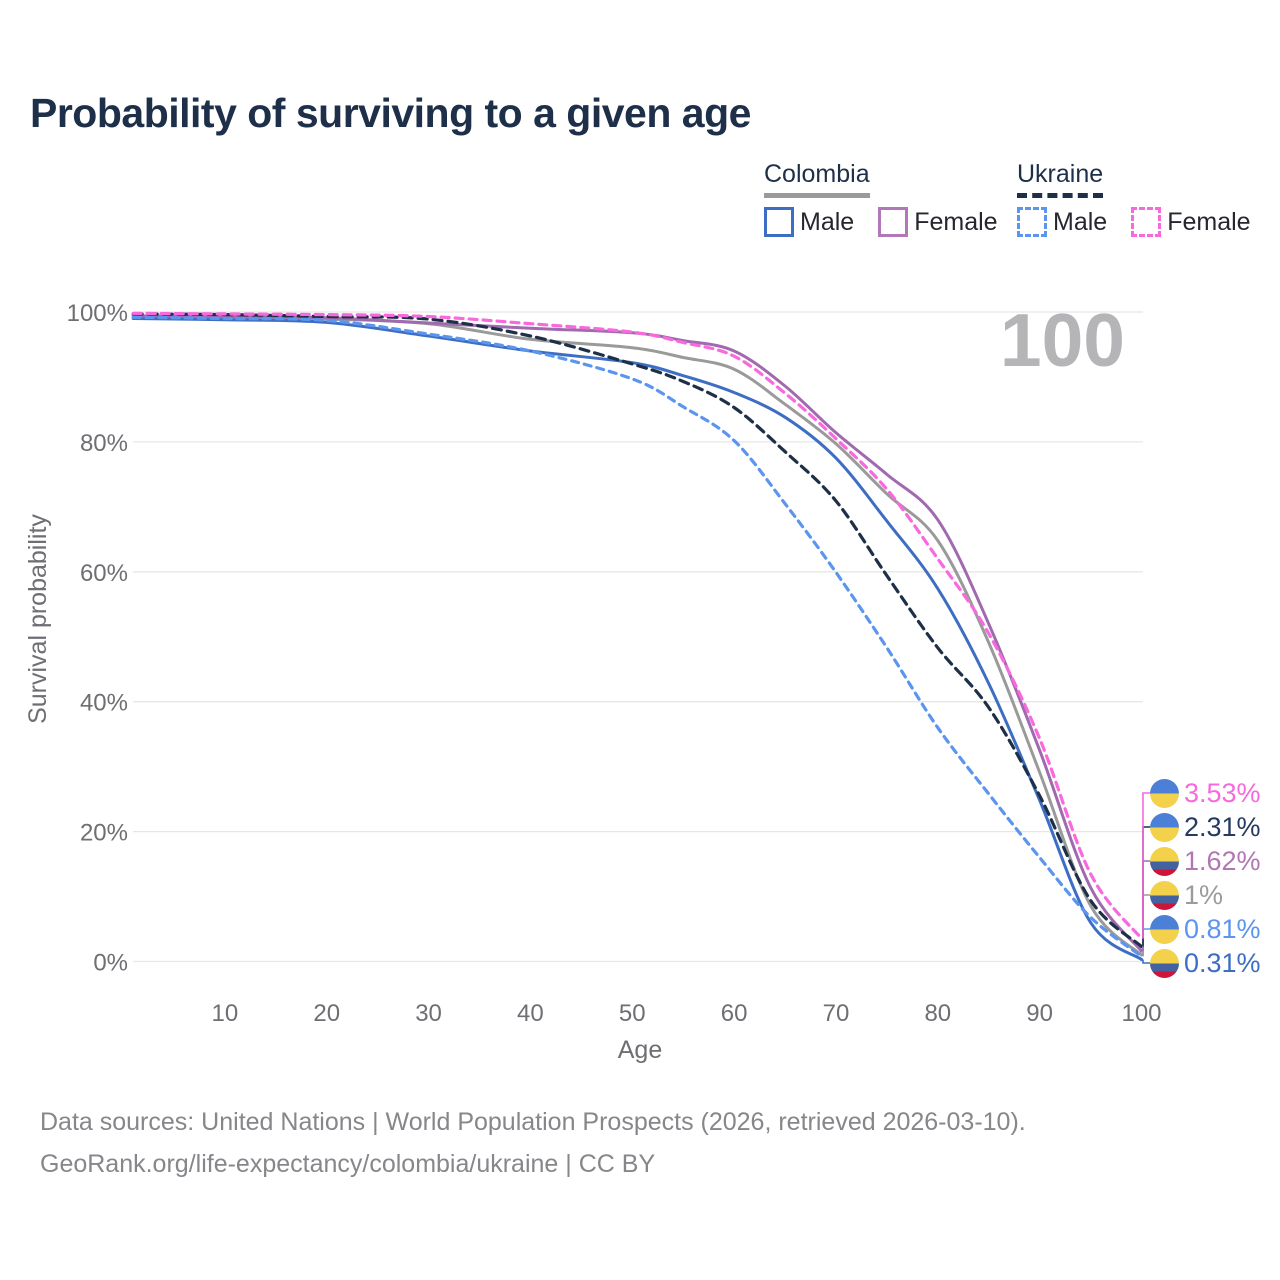 The image size is (1280, 1280). What do you see at coordinates (1146, 222) in the screenshot?
I see `ukraine-female-swatch-icon` at bounding box center [1146, 222].